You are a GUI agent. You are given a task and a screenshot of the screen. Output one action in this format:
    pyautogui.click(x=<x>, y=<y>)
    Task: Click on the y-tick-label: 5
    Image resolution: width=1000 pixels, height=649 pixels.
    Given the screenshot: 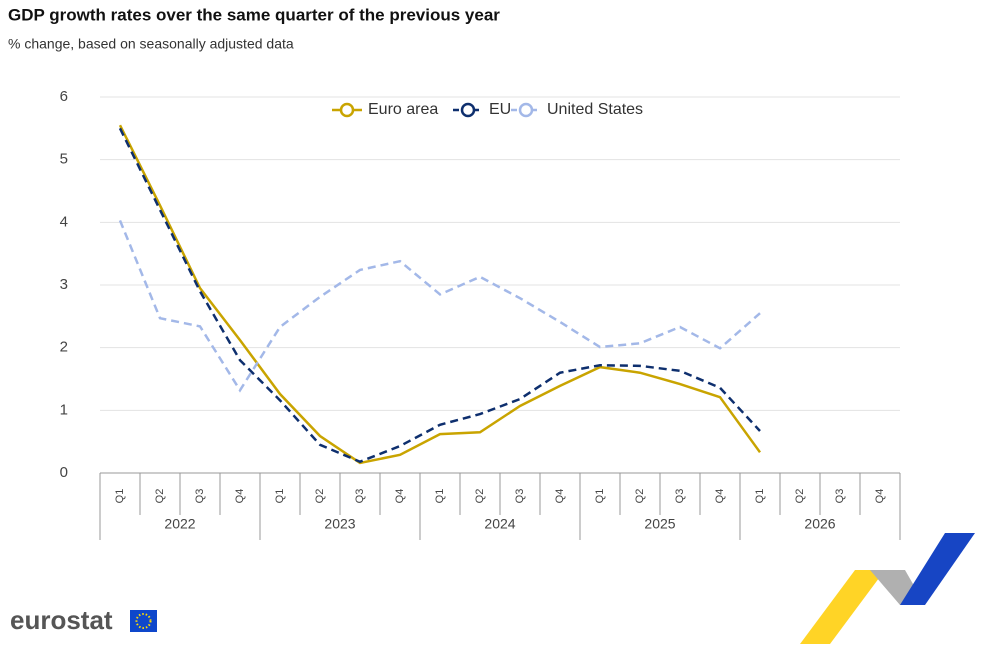 What is the action you would take?
    pyautogui.click(x=64, y=159)
    